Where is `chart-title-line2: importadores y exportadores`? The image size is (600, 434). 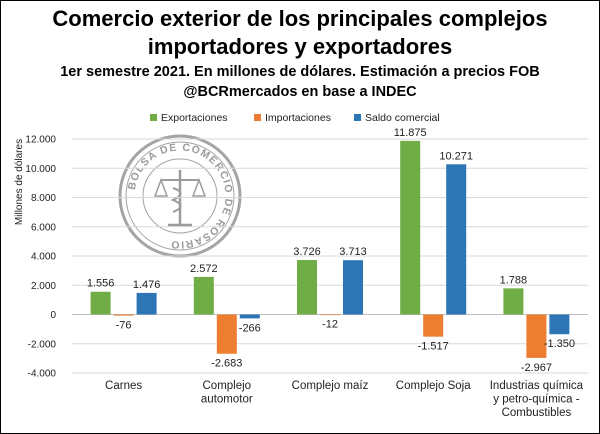 chart-title-line2: importadores y exportadores is located at coordinates (300, 46).